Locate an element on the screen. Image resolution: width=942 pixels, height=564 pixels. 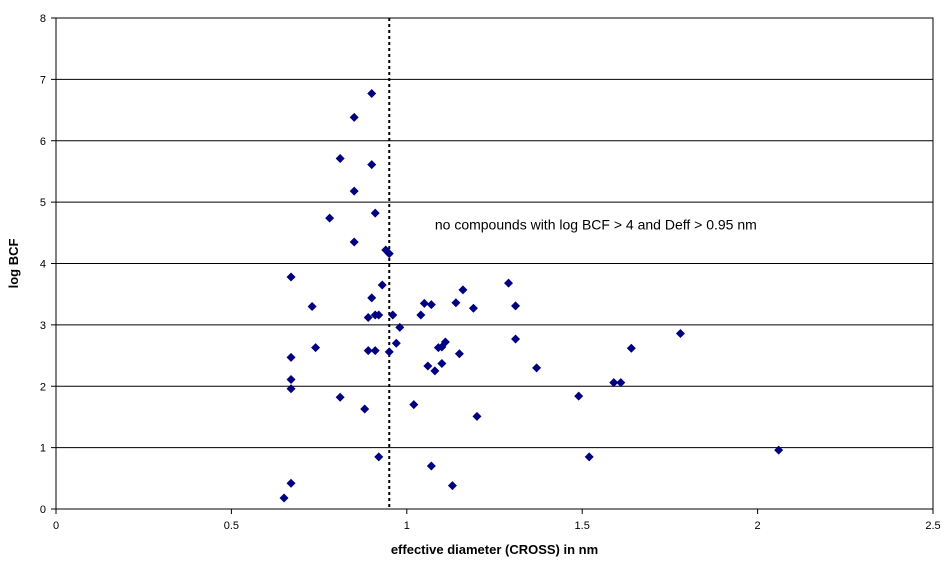
y-tick-label: 7 is located at coordinates (43, 80).